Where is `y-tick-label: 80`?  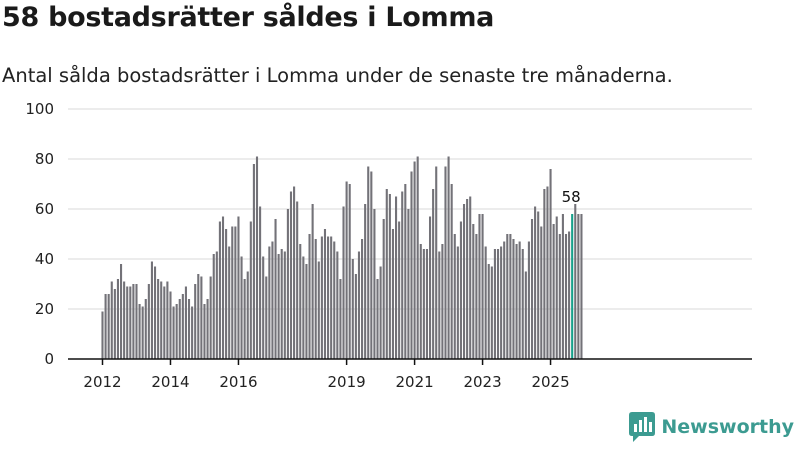
y-tick-label: 80 is located at coordinates (44, 159).